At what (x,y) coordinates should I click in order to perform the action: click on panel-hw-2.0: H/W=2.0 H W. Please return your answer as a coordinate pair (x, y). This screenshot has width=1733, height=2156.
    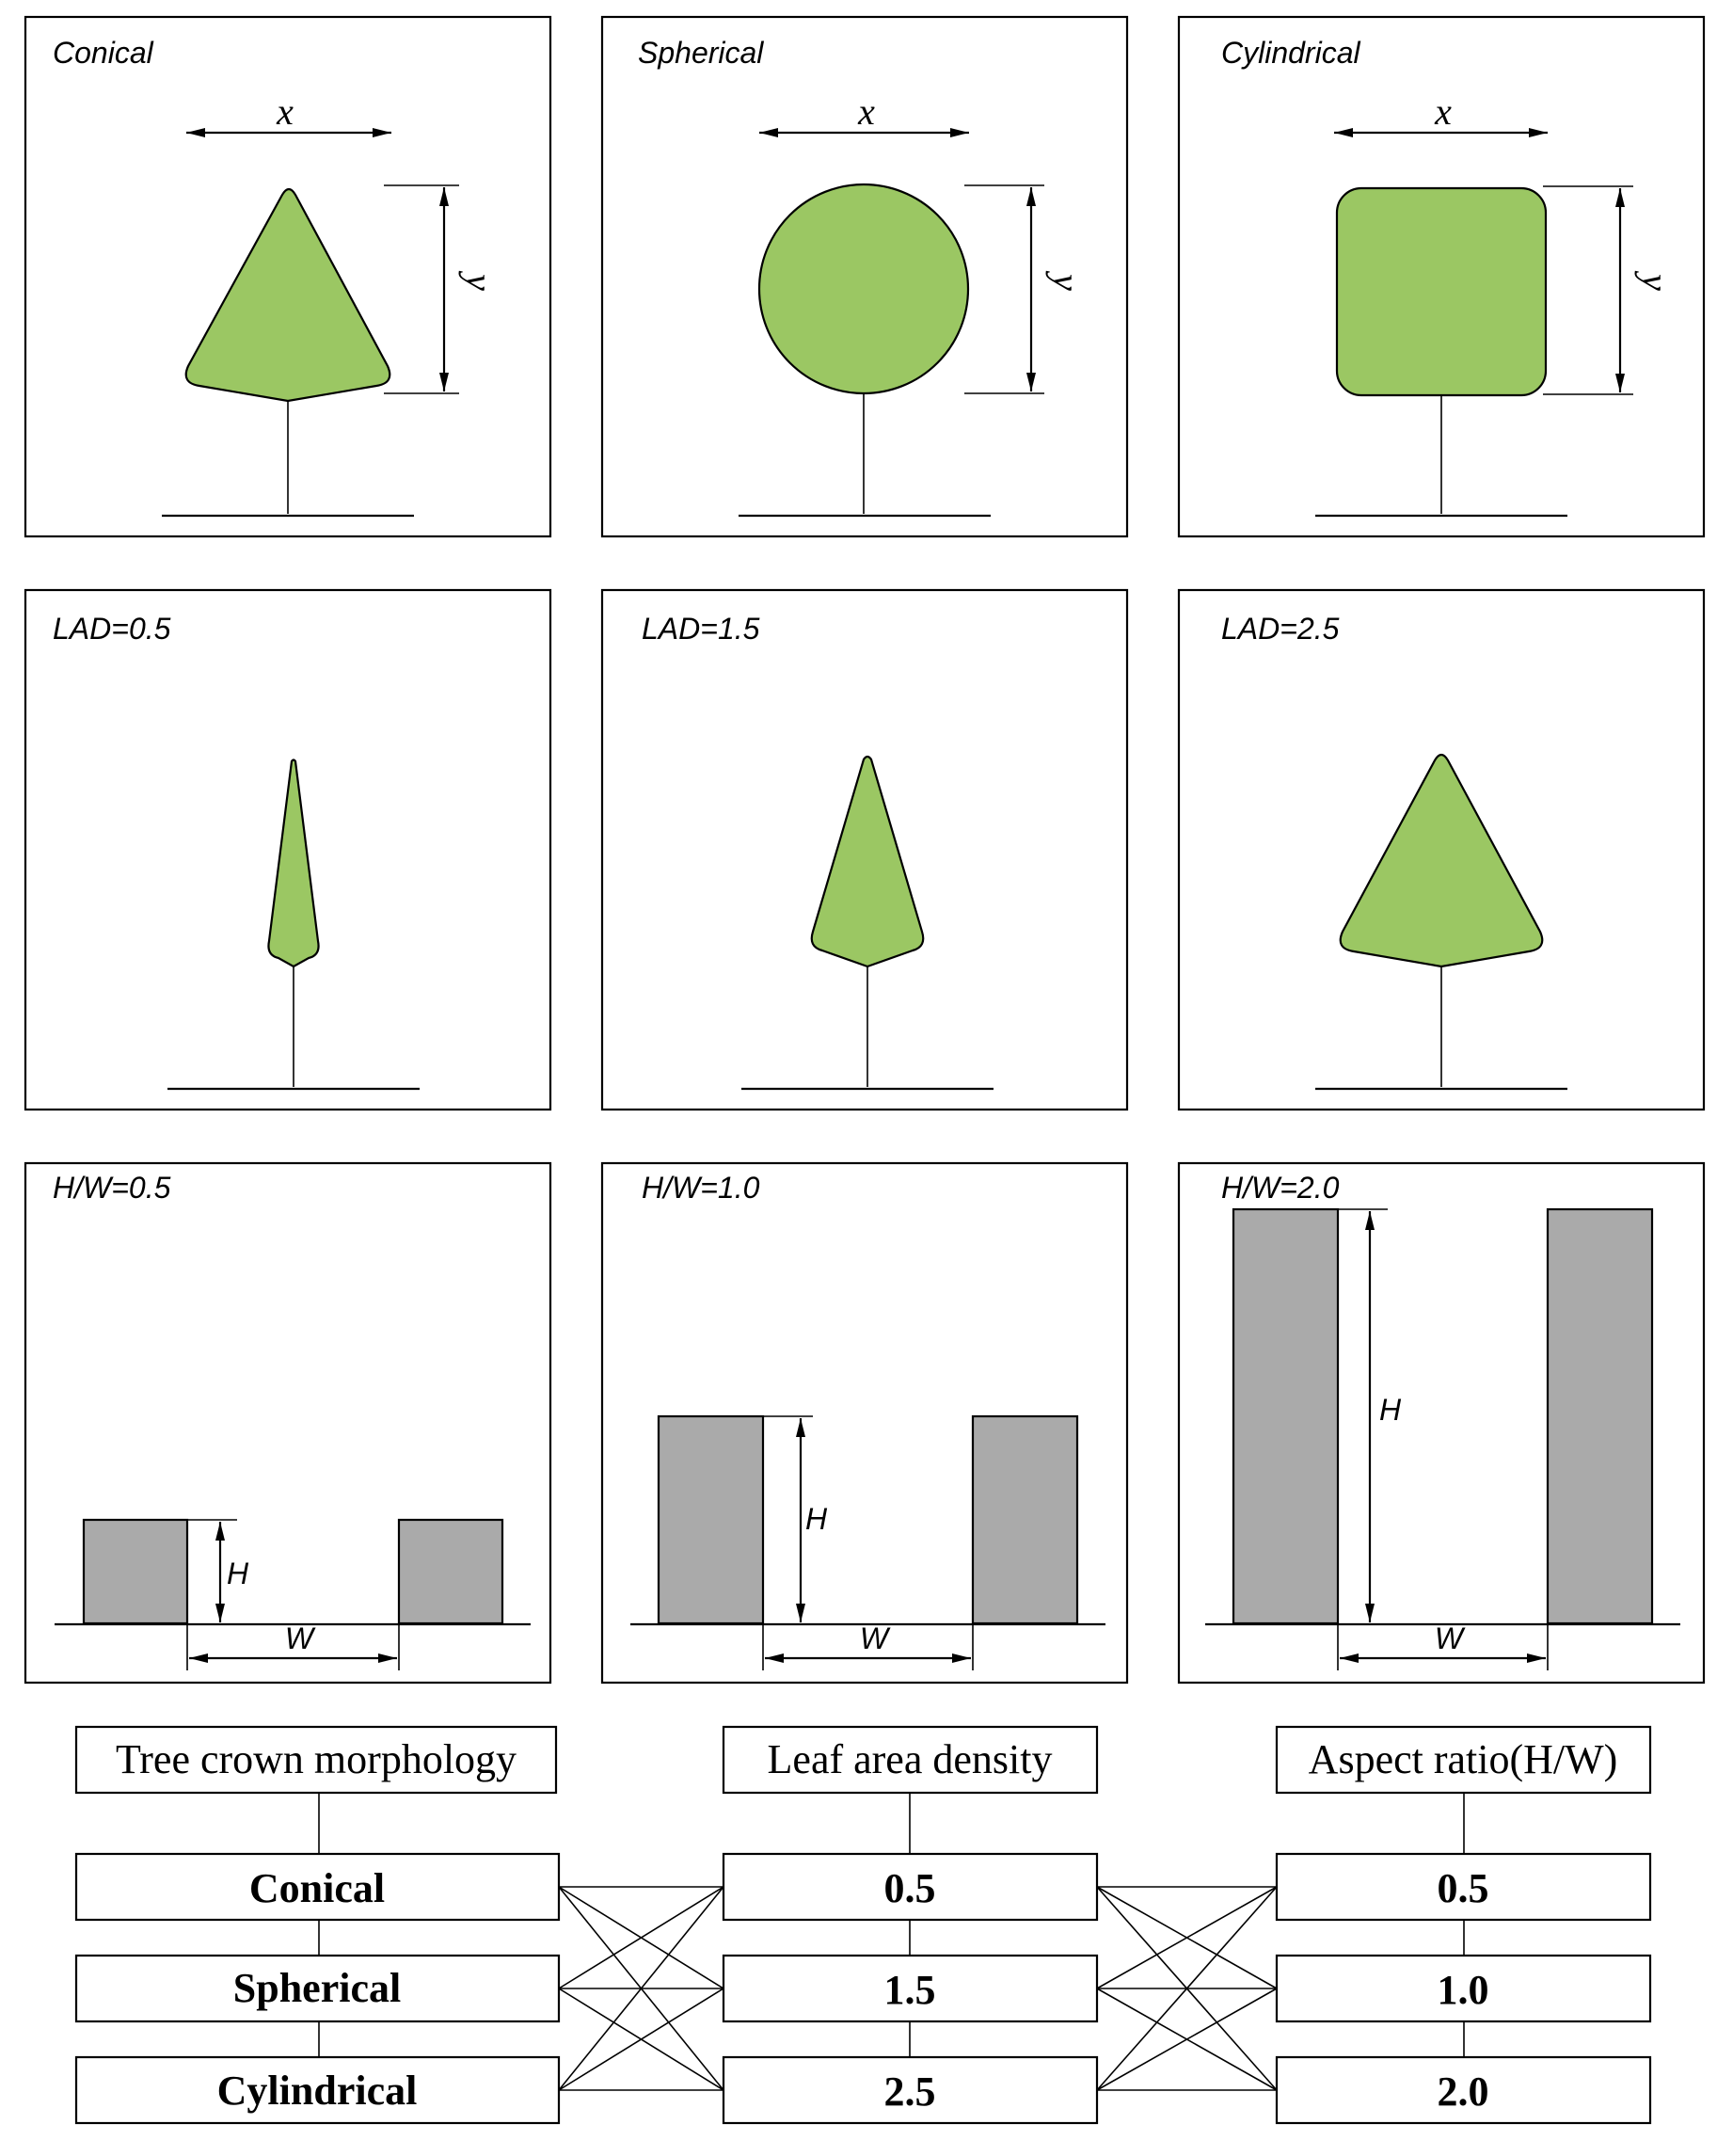
    Looking at the image, I should click on (1441, 1423).